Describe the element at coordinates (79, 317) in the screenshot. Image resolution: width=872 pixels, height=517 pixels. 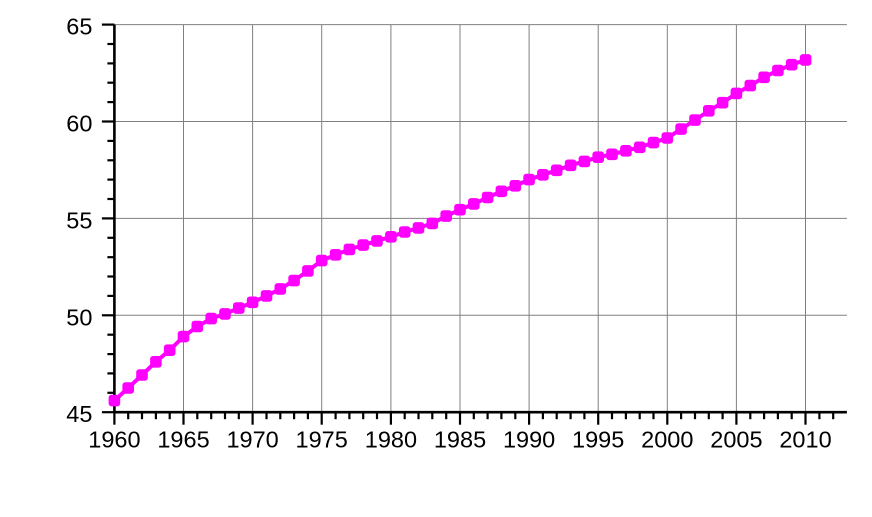
I see `svg-text: 50` at that location.